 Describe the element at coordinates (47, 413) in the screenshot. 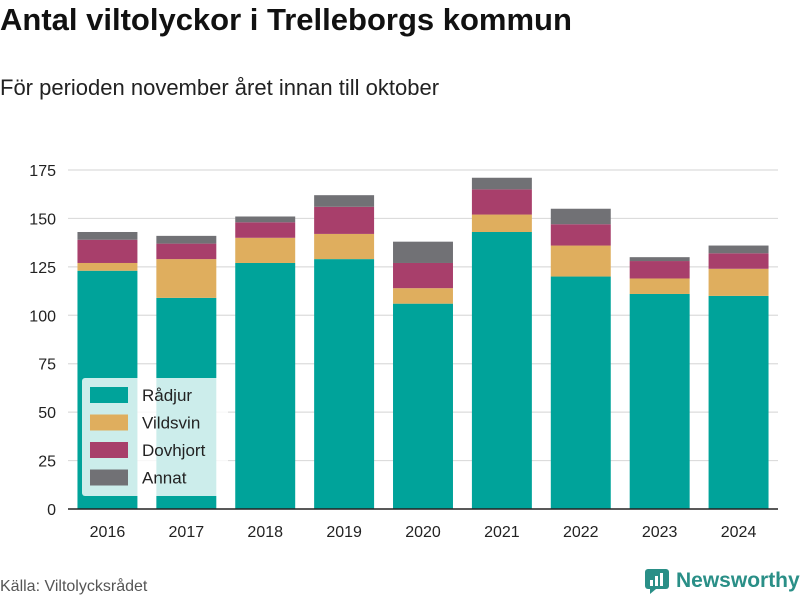

I see `y-tick-label: 50` at that location.